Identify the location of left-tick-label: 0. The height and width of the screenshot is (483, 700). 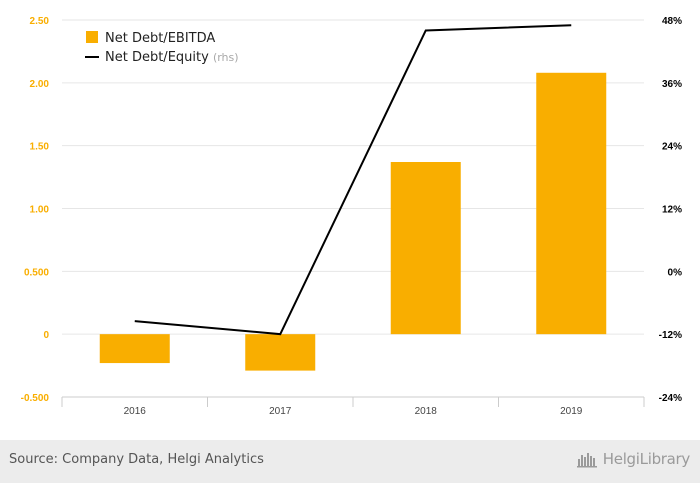
(46, 335).